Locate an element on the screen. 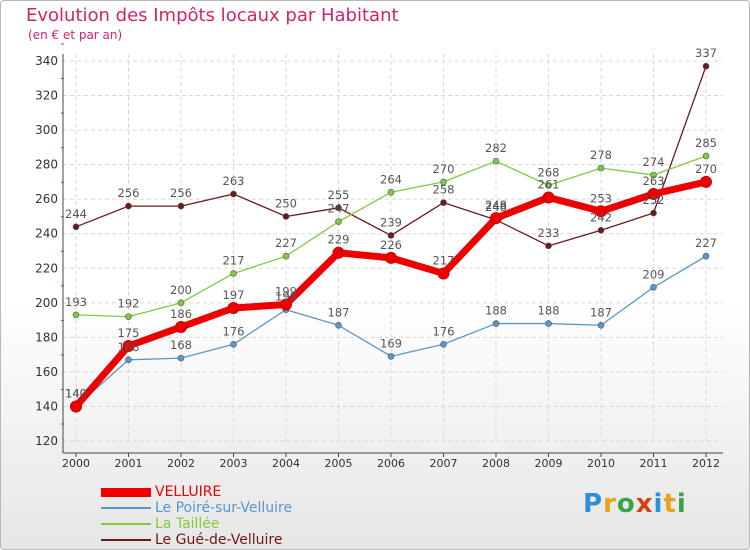 This screenshot has width=750, height=550. x-tick-label: 2007 is located at coordinates (444, 463).